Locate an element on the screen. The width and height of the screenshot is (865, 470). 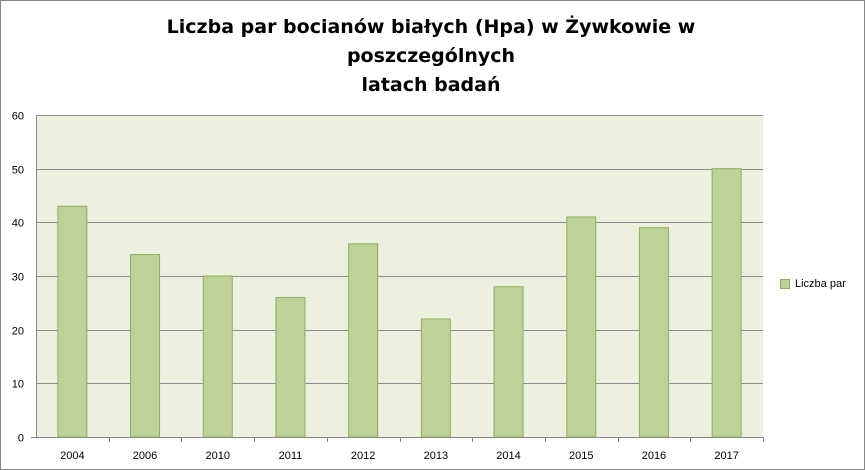
legend-swatch is located at coordinates (785, 284).